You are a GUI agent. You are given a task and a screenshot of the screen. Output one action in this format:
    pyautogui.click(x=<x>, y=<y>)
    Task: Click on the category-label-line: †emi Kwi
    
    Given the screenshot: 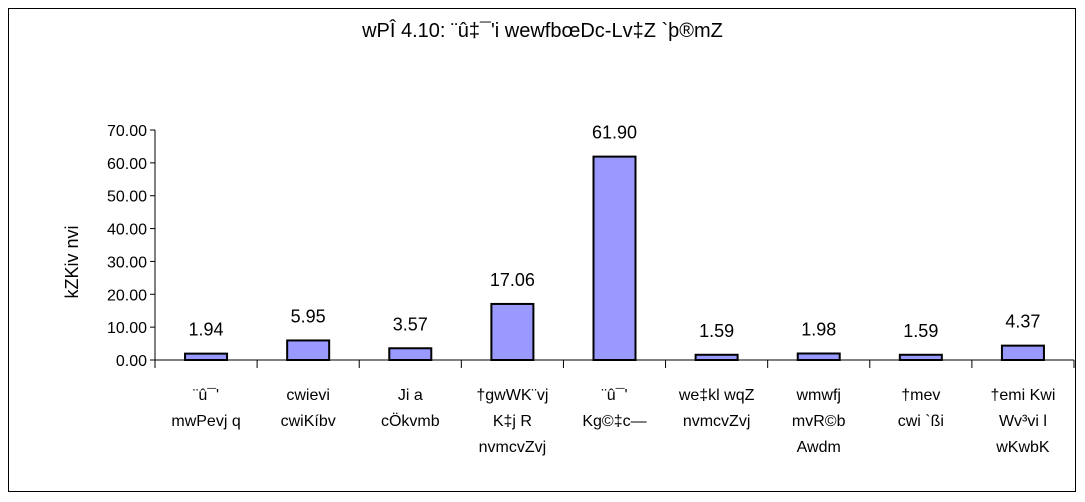 What is the action you would take?
    pyautogui.click(x=1022, y=395)
    